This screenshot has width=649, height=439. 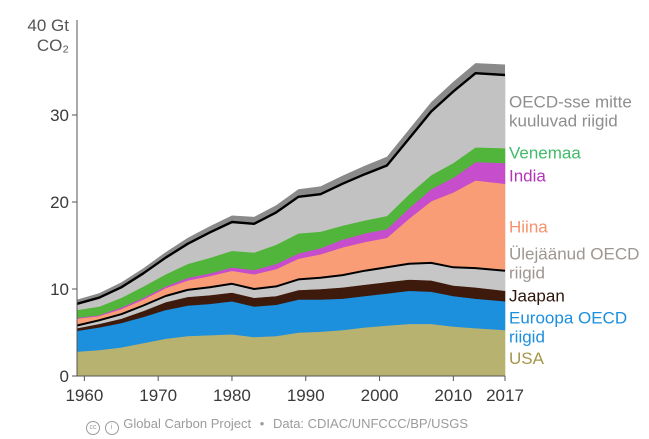 I want to click on series-label-2: Jaapan, so click(x=537, y=295).